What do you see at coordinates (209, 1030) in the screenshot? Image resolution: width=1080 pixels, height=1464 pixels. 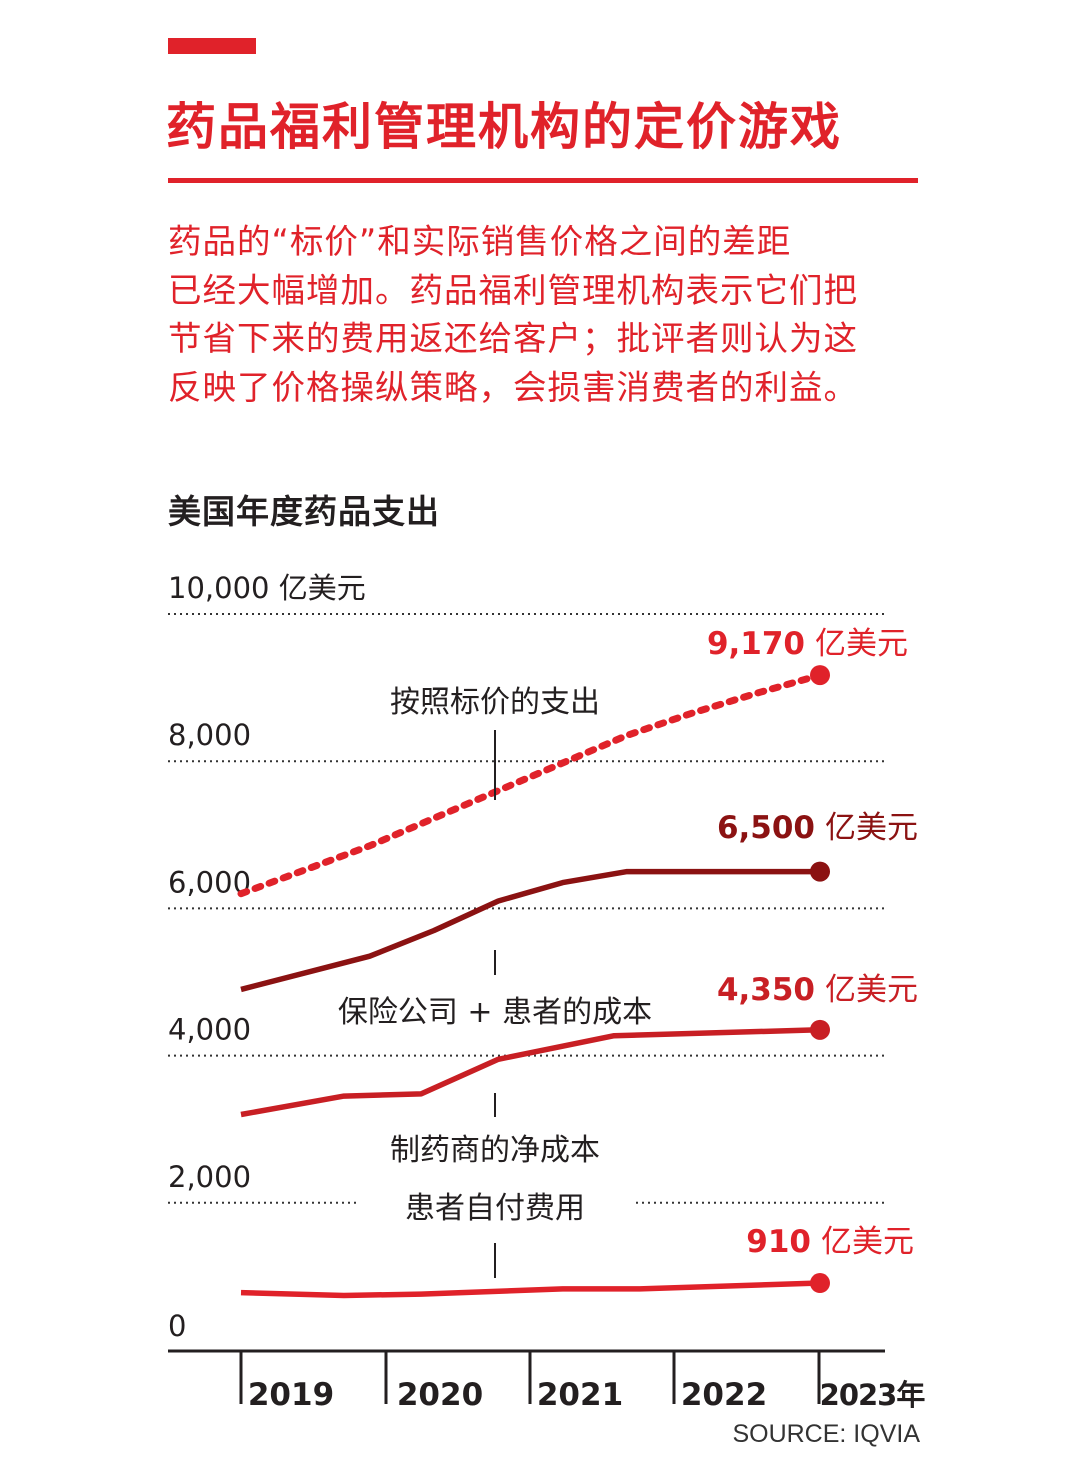 I see `y-tick-label: 4,000` at bounding box center [209, 1030].